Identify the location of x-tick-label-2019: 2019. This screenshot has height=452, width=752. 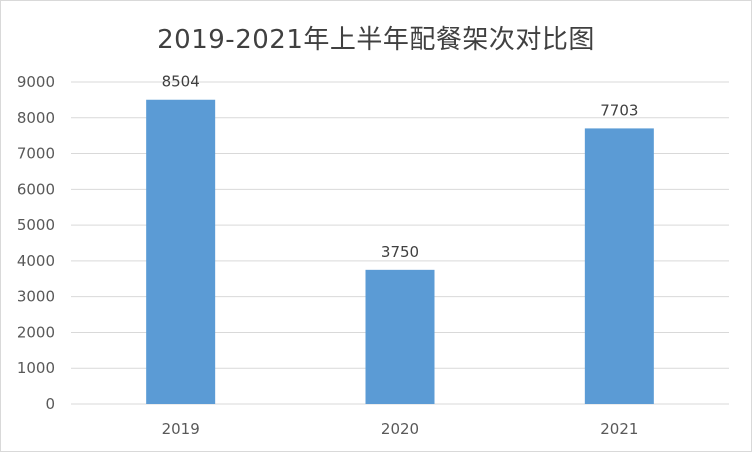
(181, 429).